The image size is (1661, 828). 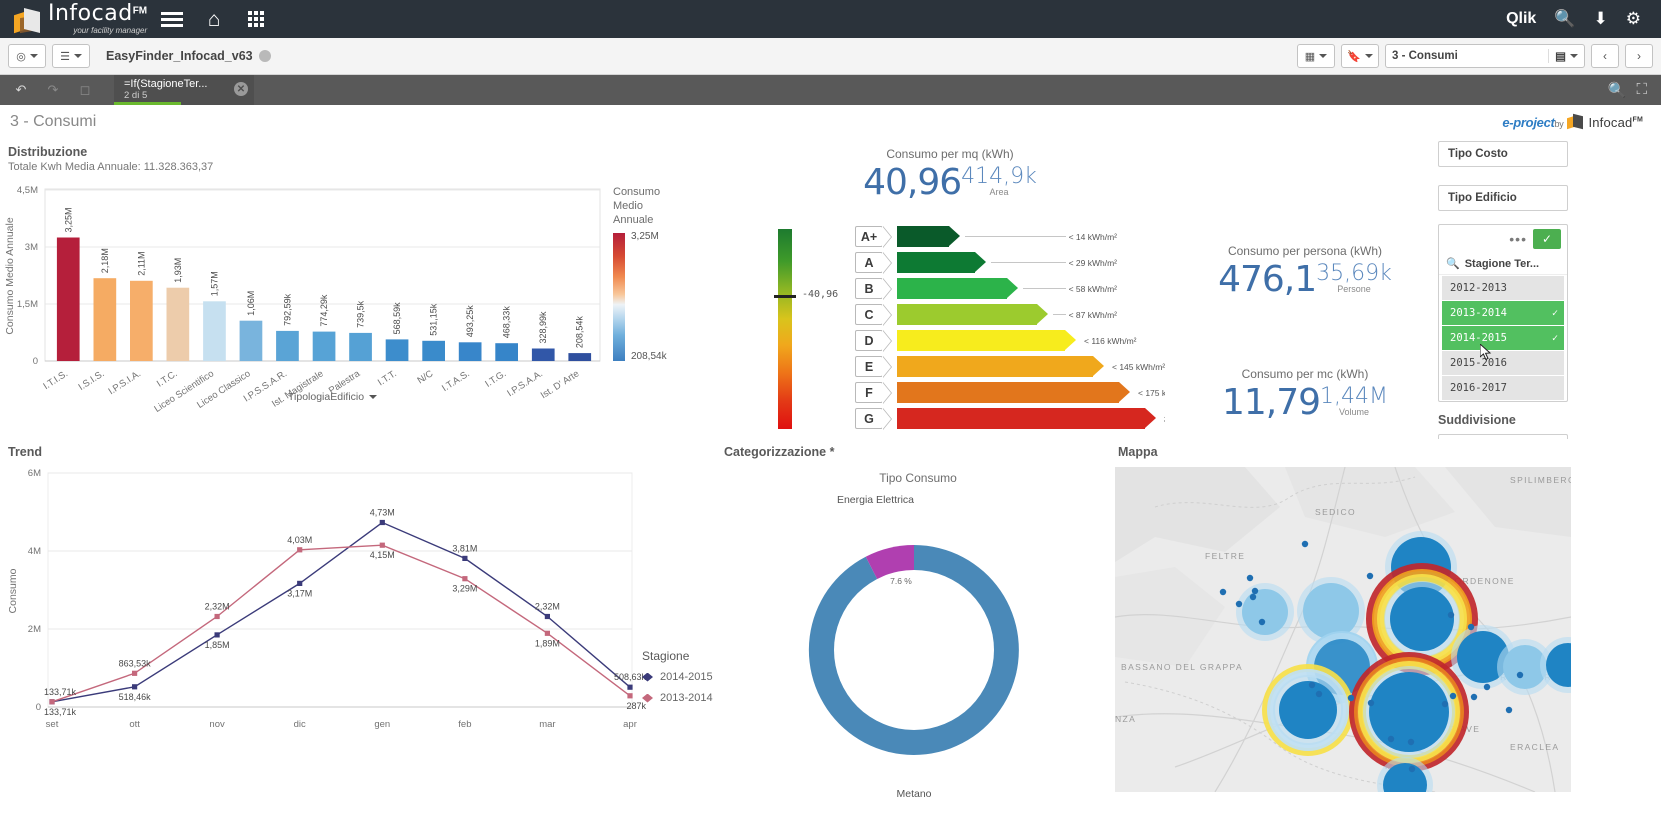 I want to click on category-label: I.T.T., so click(x=387, y=378).